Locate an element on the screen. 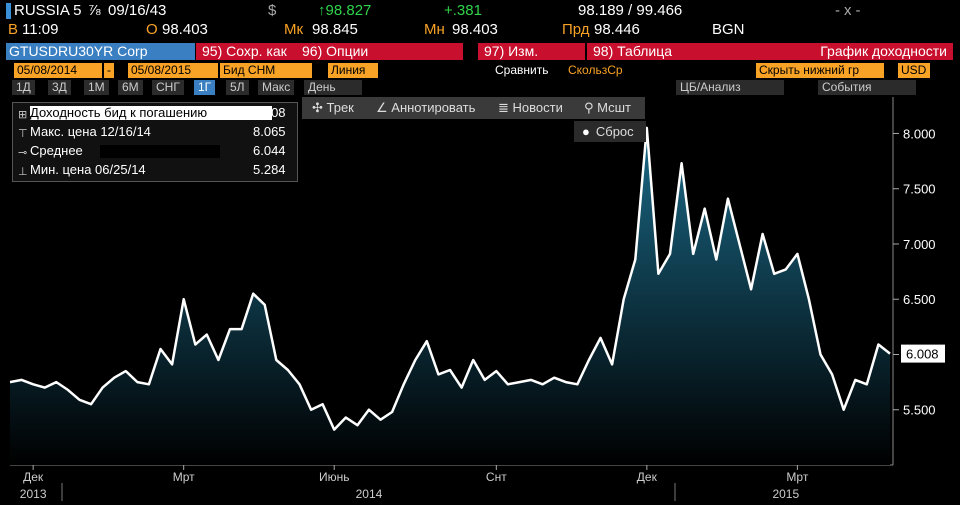  legend-label: Среднее is located at coordinates (56, 150).